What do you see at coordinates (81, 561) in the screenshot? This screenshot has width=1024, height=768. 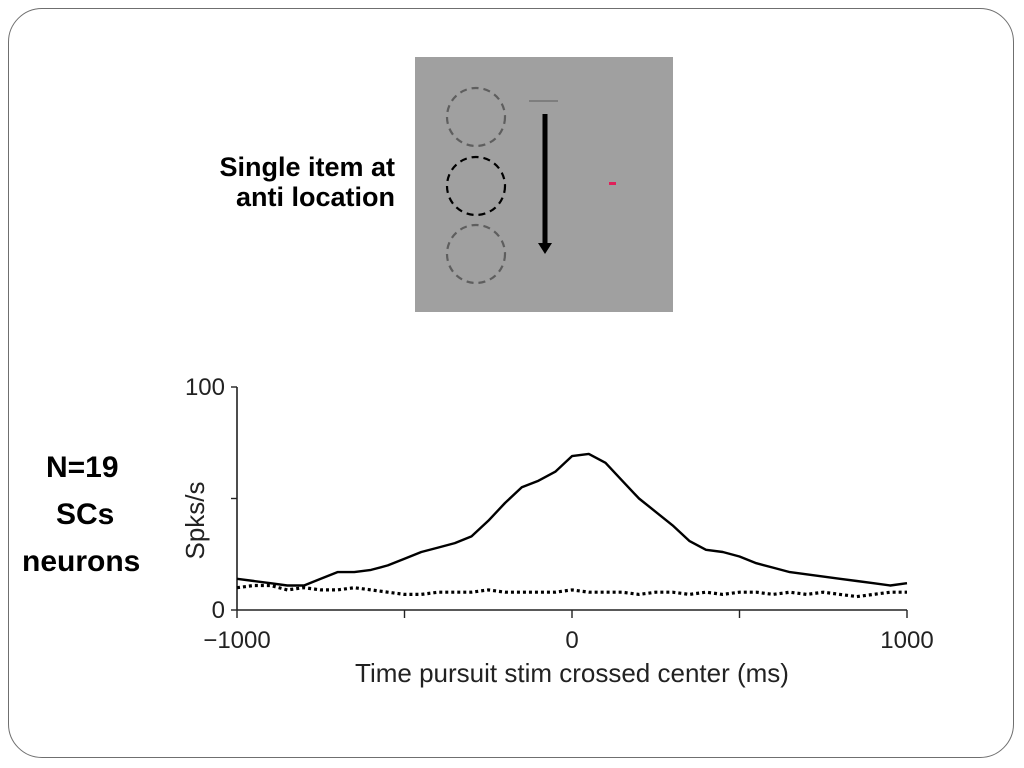 I see `sample-size-line-3: neurons` at bounding box center [81, 561].